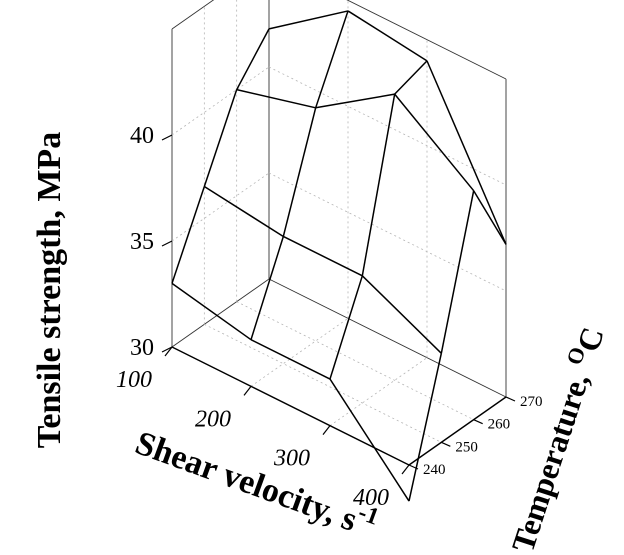  What do you see at coordinates (142, 136) in the screenshot?
I see `z-tick-label: 40` at bounding box center [142, 136].